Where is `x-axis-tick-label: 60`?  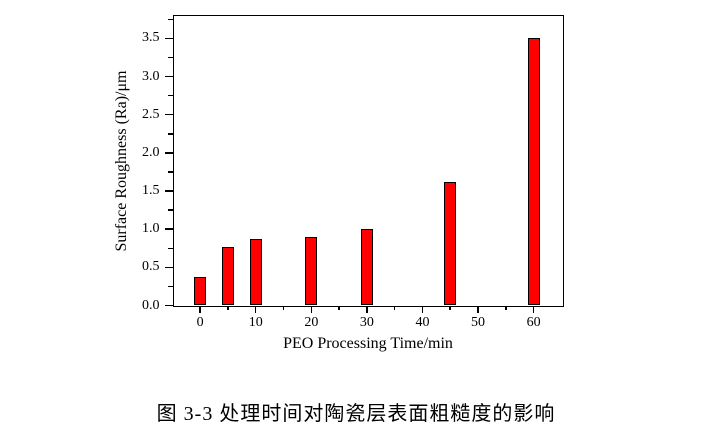 x-axis-tick-label: 60 is located at coordinates (533, 322).